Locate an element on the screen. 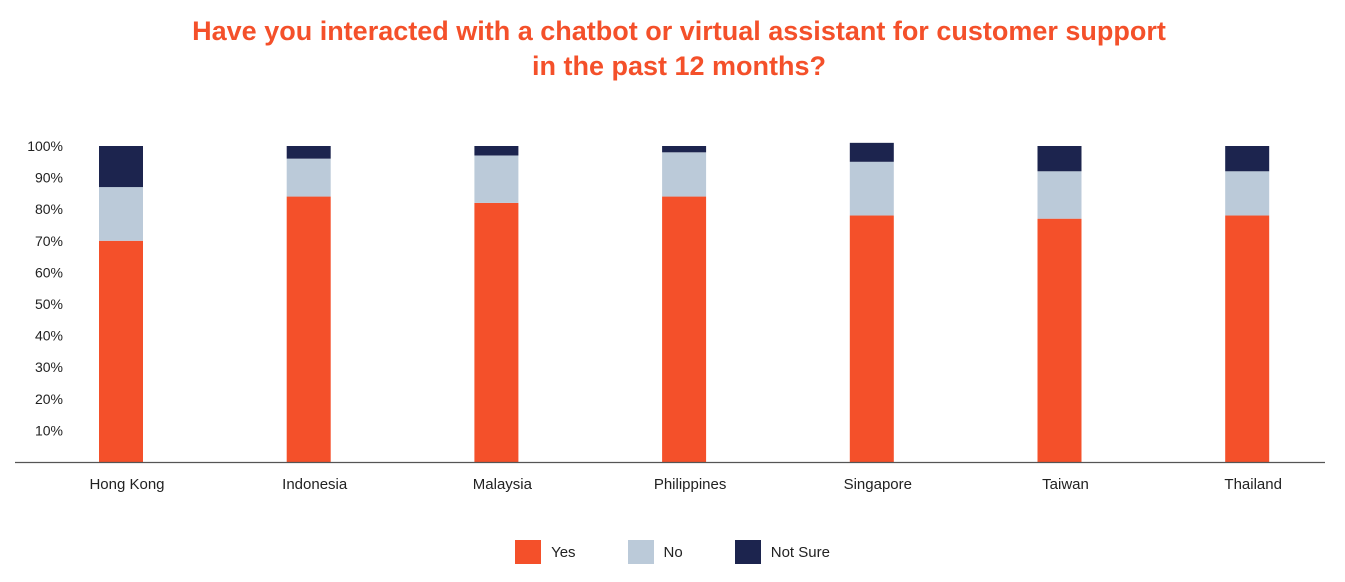  y-tick-label: 50% is located at coordinates (49, 304).